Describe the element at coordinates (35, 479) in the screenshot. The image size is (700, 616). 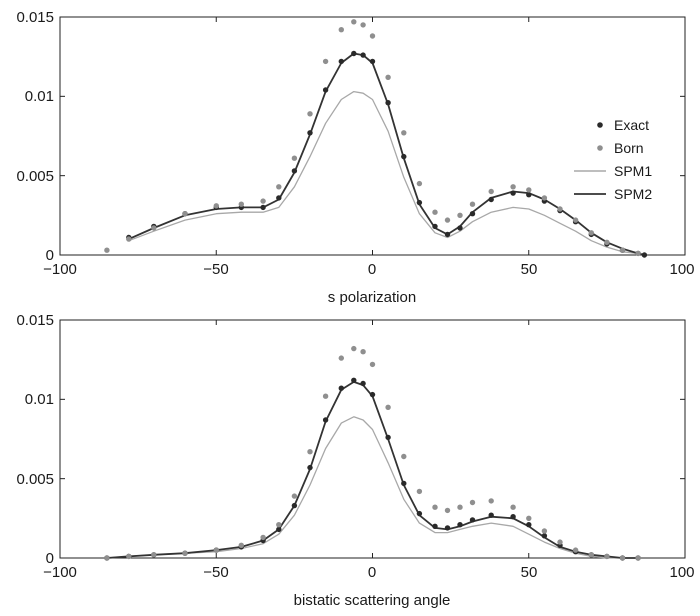
I see `bottom-ytick-label: 0.005` at that location.